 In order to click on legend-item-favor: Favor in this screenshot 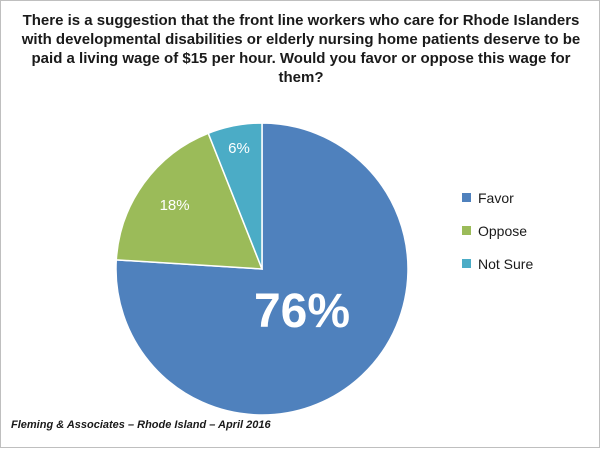, I will do `click(497, 197)`.